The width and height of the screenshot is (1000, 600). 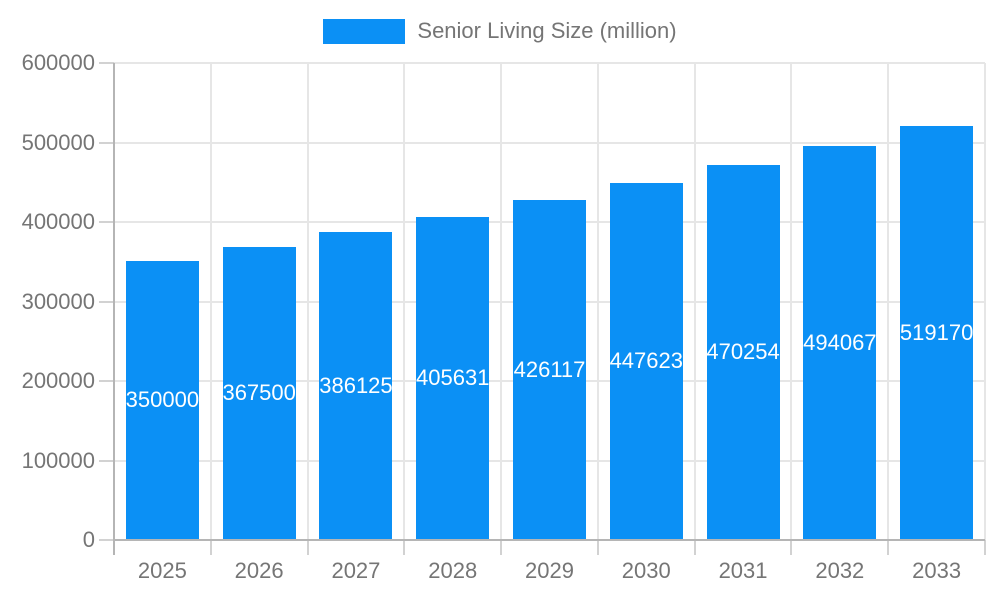 I want to click on bar-value-label: 447623, so click(x=646, y=361).